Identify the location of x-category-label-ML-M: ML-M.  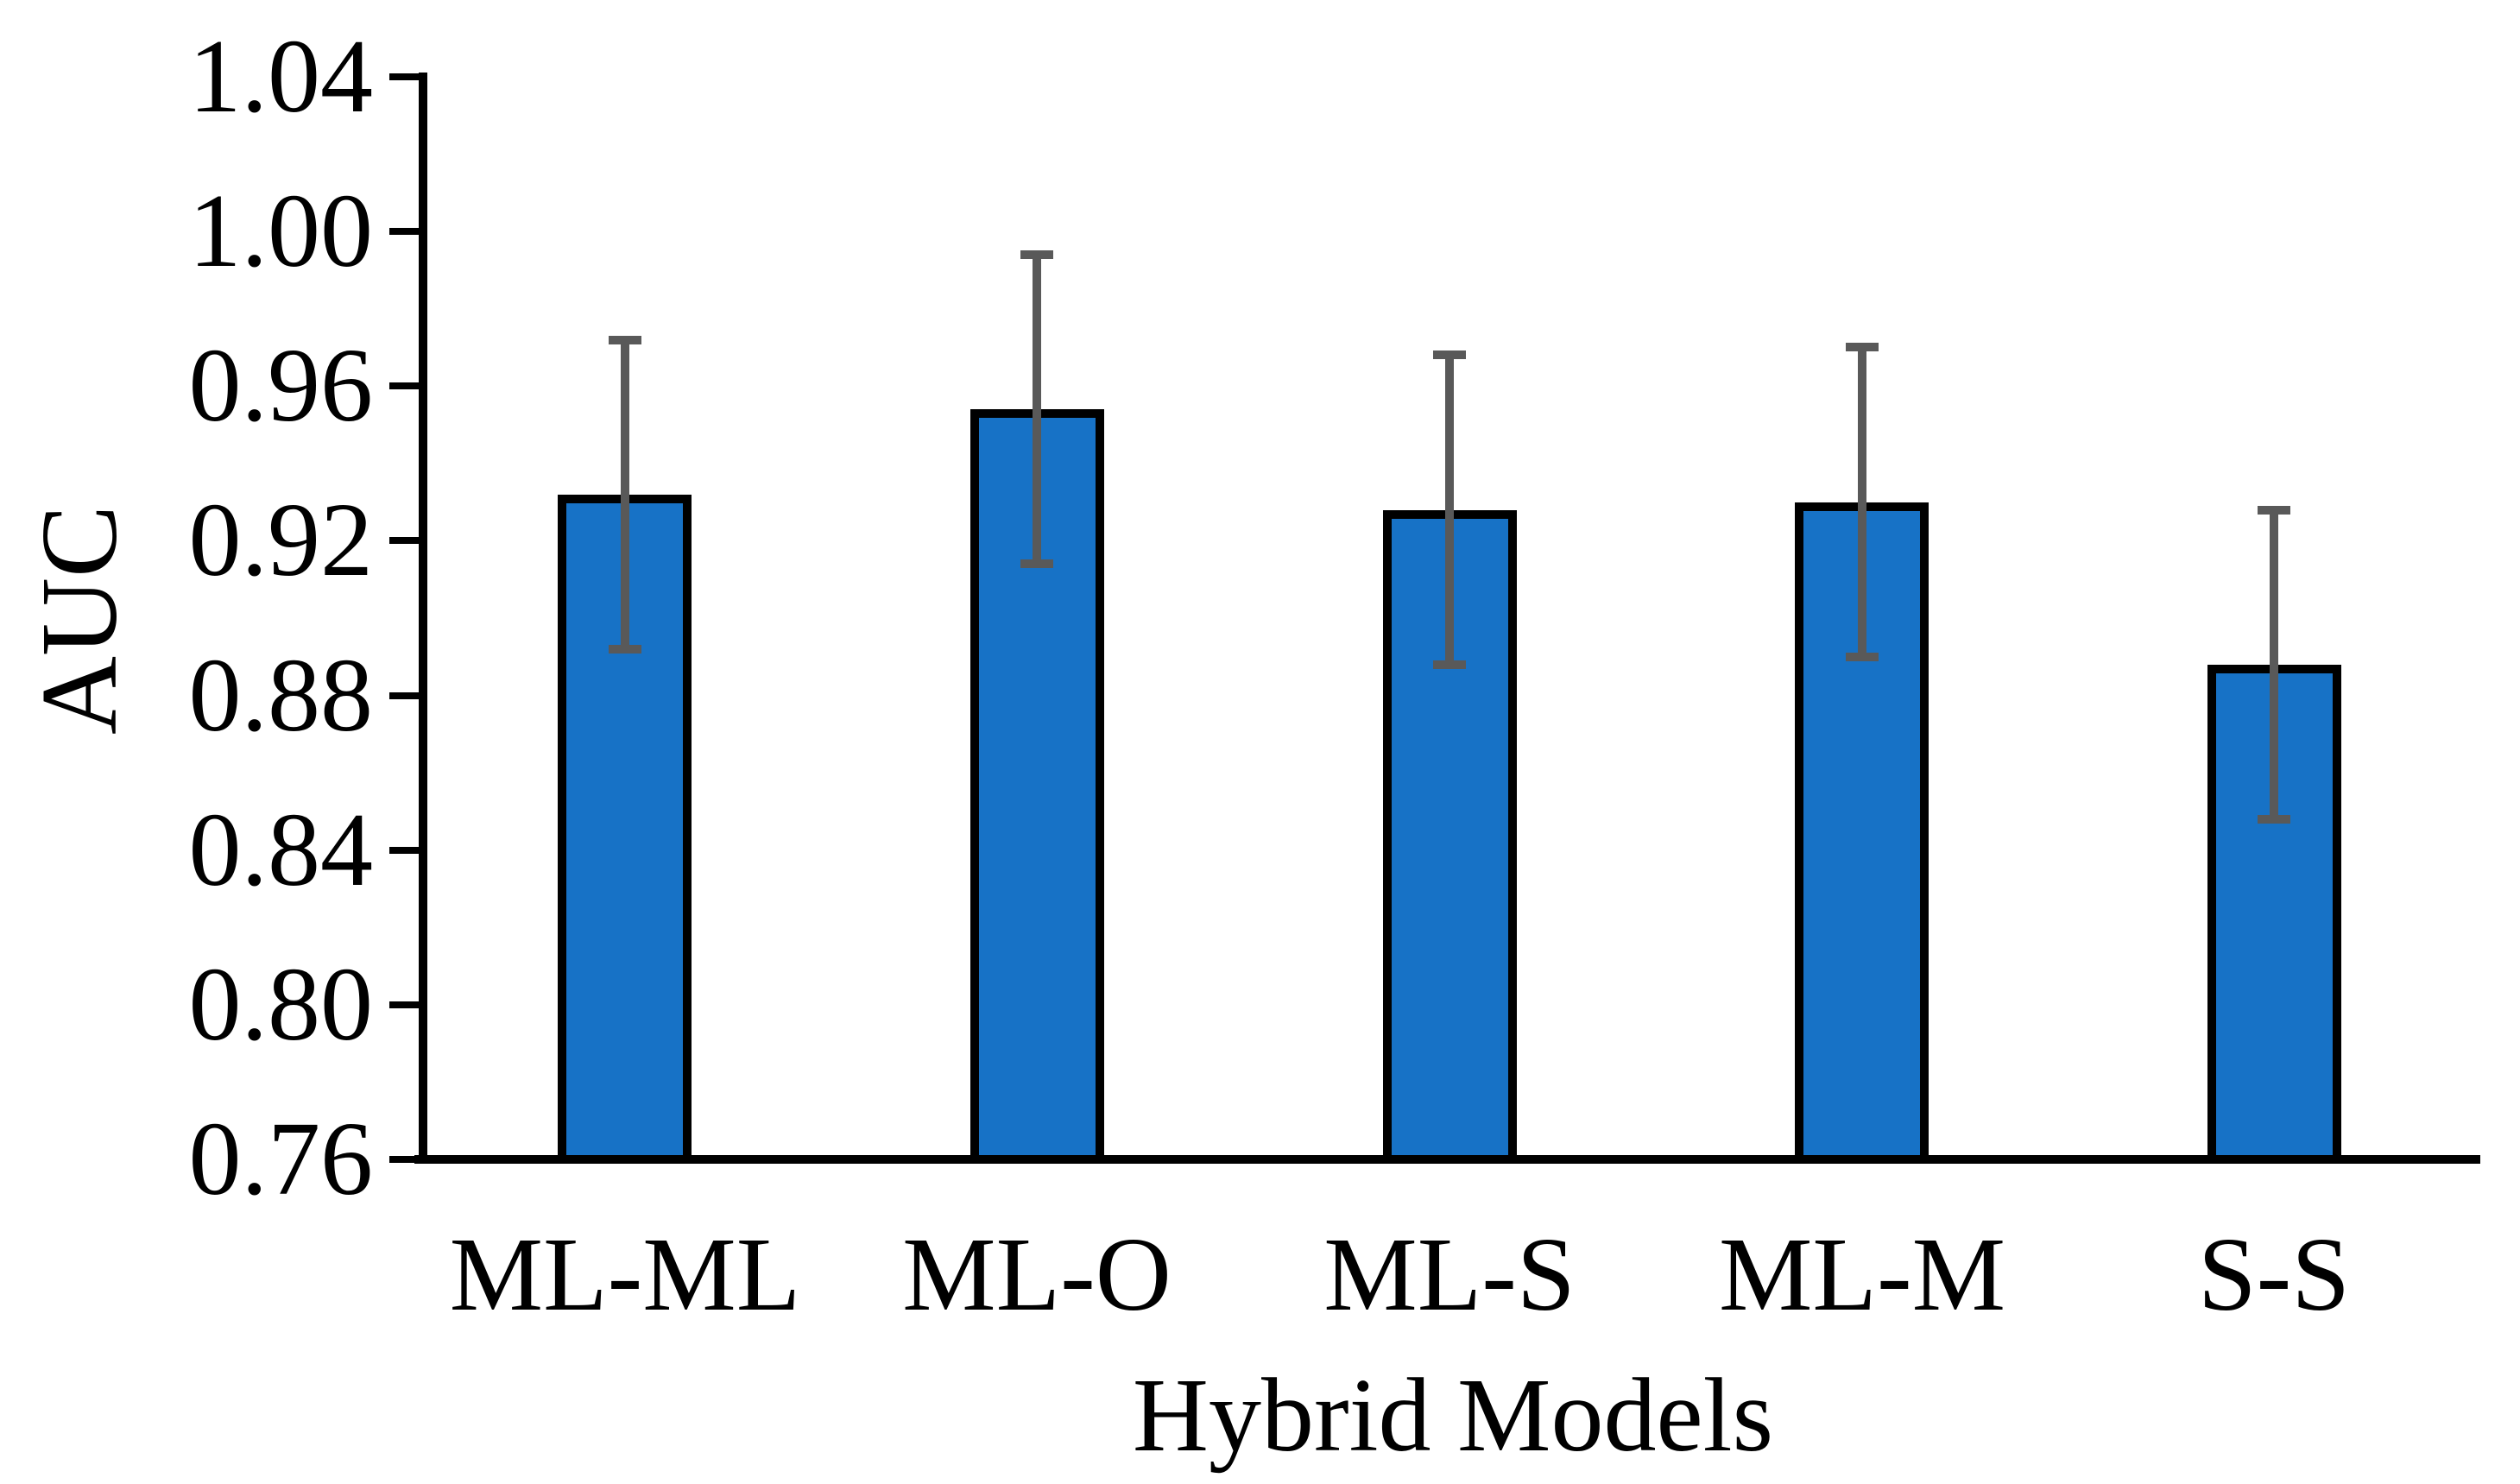
(1862, 1274).